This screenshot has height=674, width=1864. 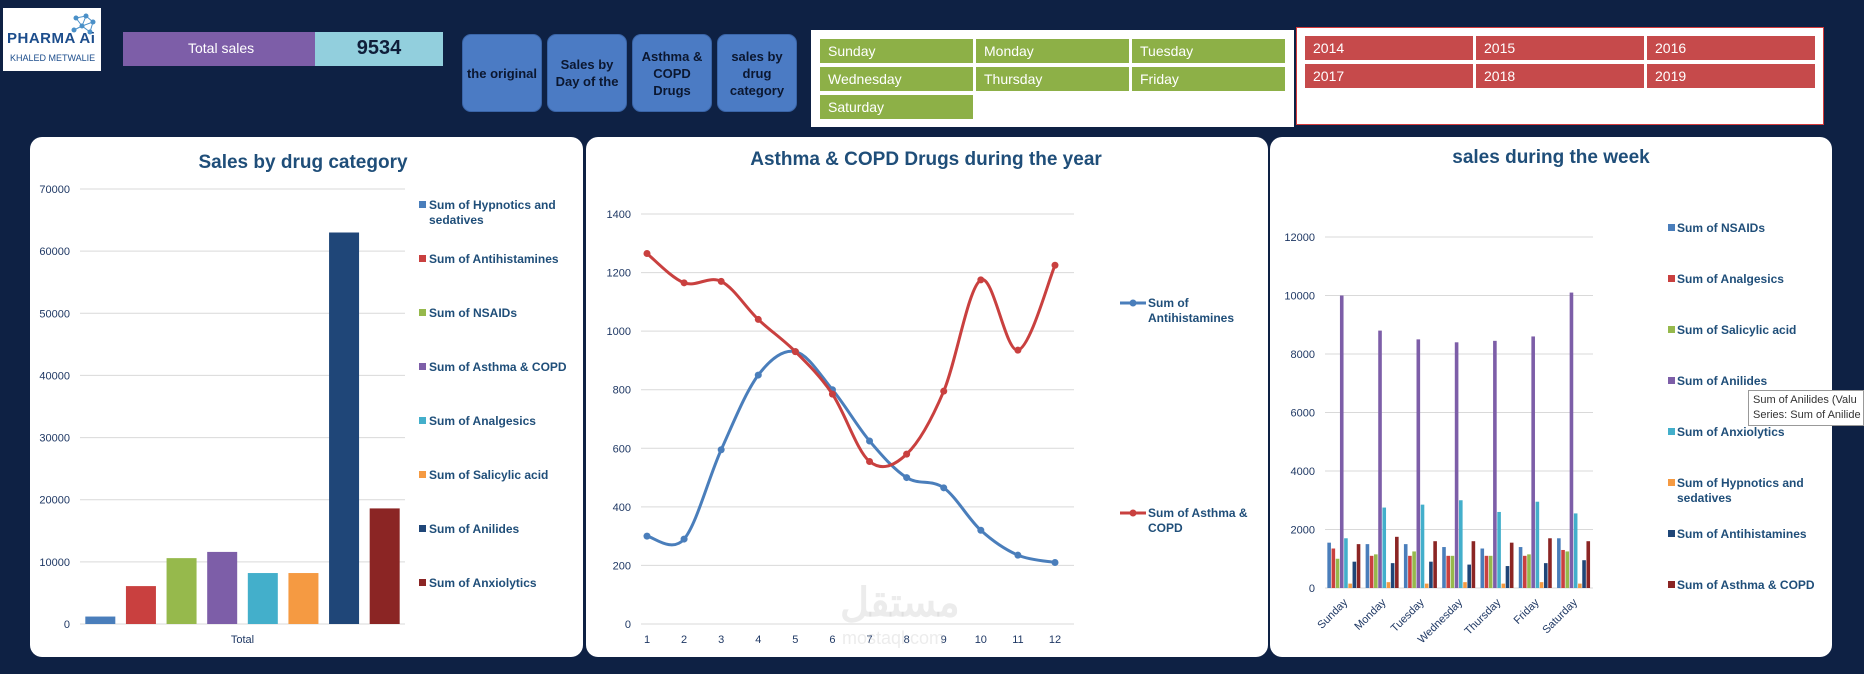 I want to click on chart2-x-tick: 6, so click(x=832, y=640).